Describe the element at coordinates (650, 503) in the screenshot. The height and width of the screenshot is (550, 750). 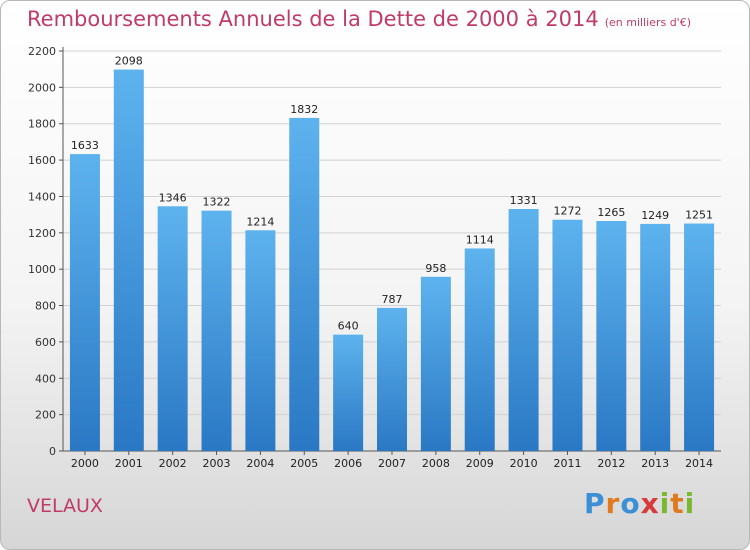
I see `logo-letter: x` at that location.